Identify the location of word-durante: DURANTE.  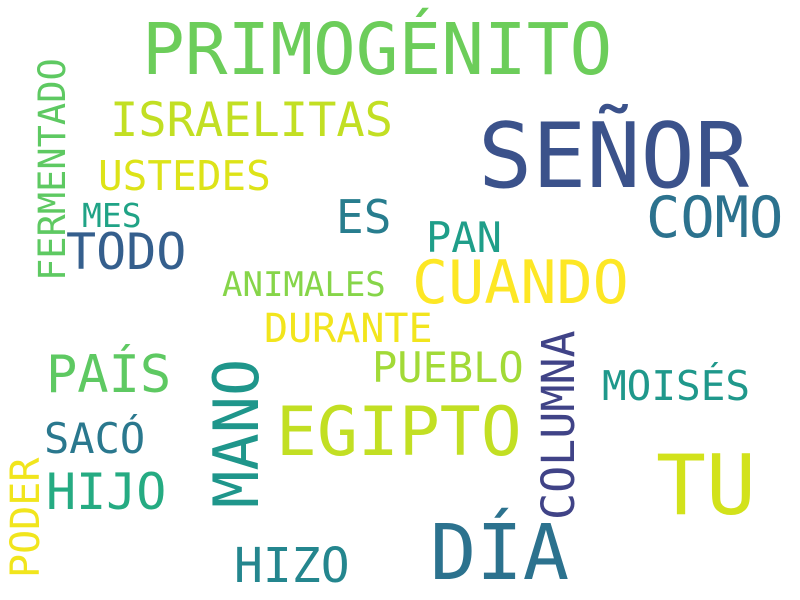
(348, 329).